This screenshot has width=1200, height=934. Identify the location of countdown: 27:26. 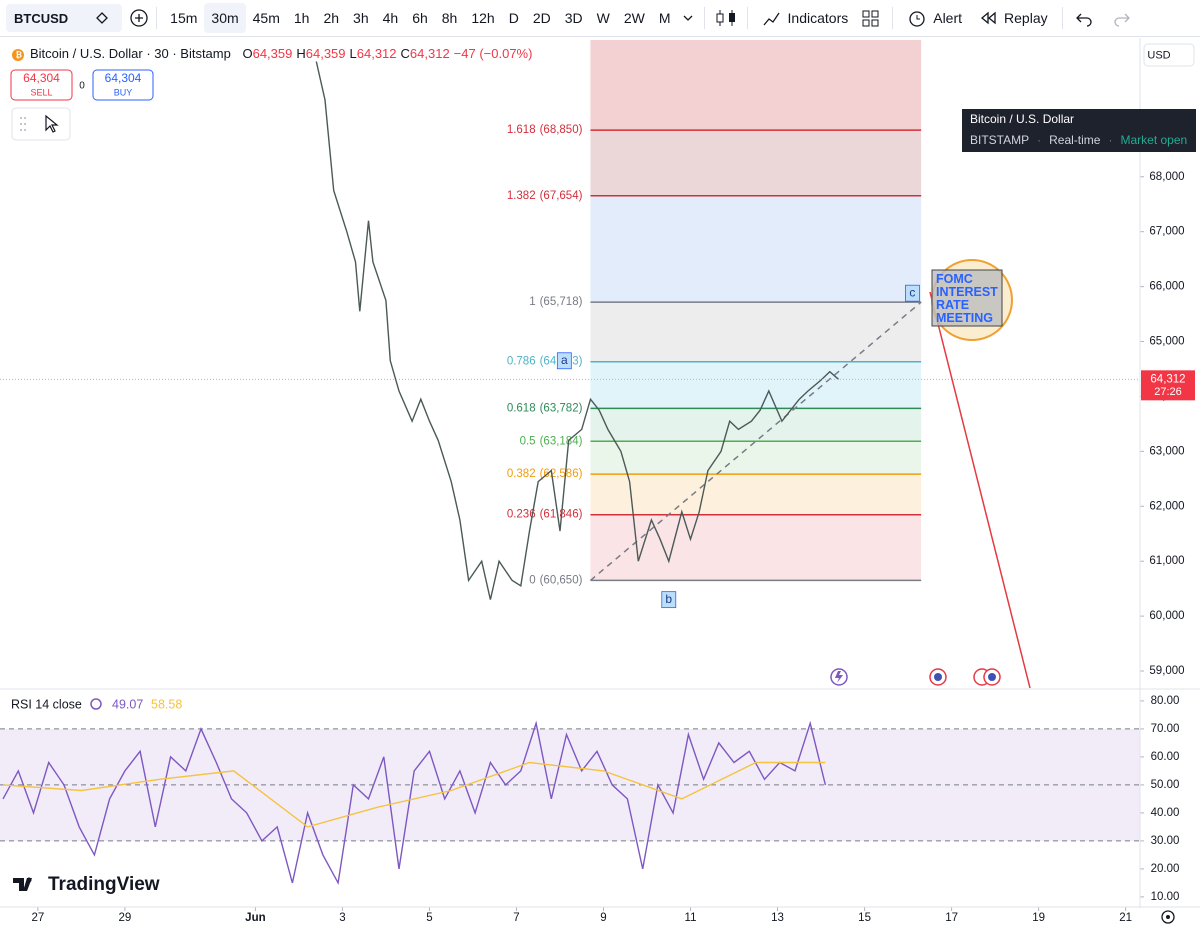
(1168, 392).